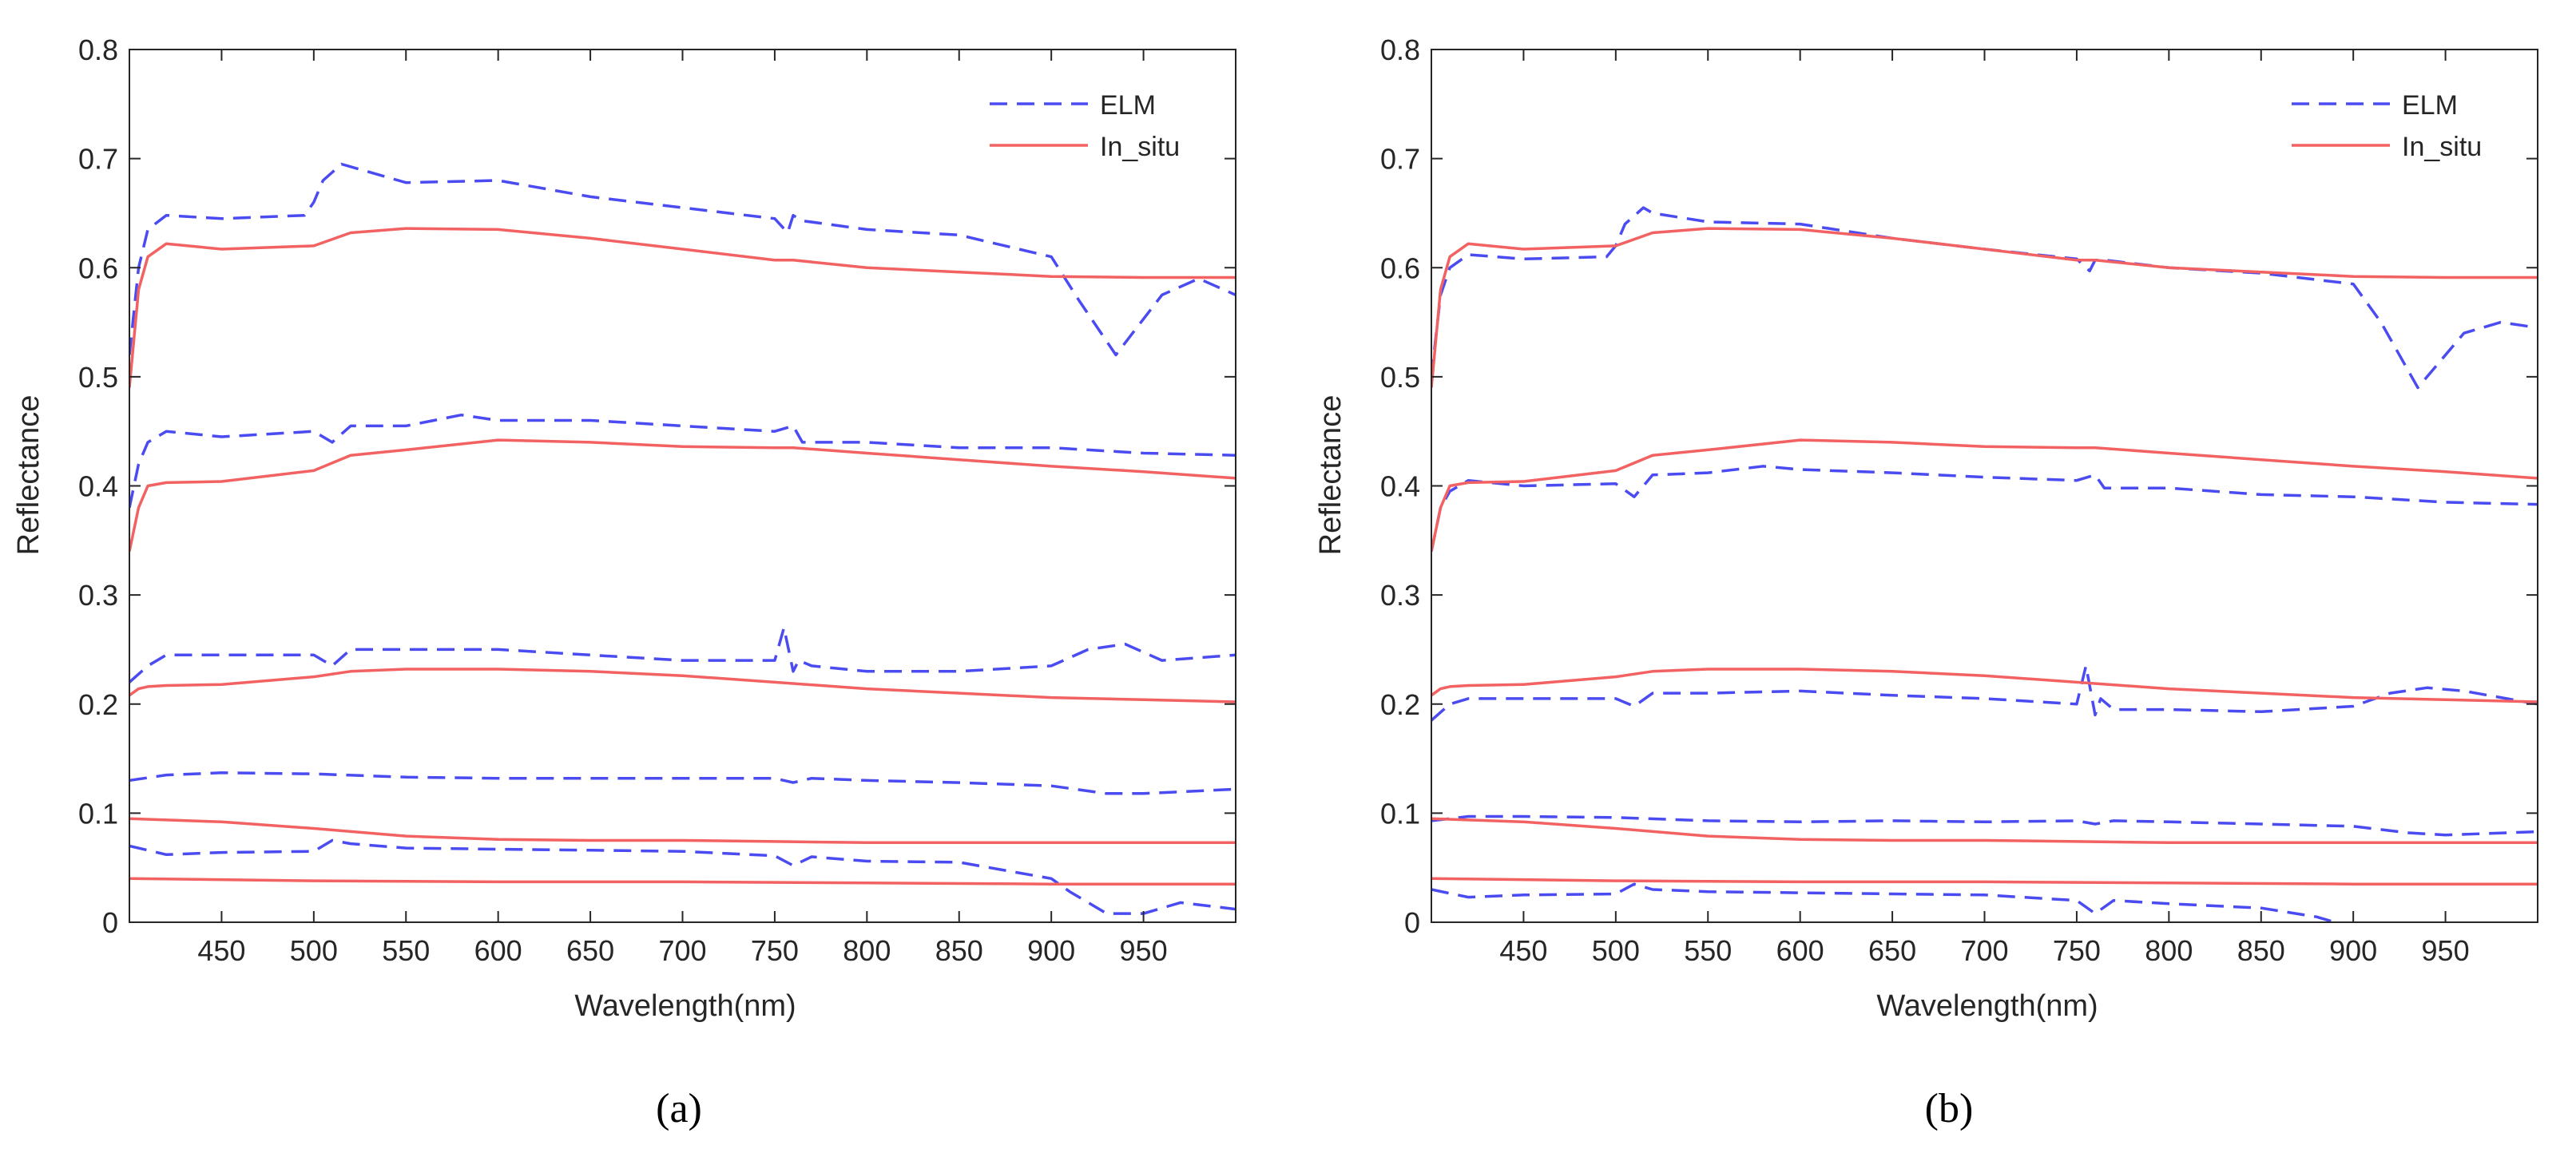  What do you see at coordinates (1892, 950) in the screenshot?
I see `panel-b-x-tick-label: 650` at bounding box center [1892, 950].